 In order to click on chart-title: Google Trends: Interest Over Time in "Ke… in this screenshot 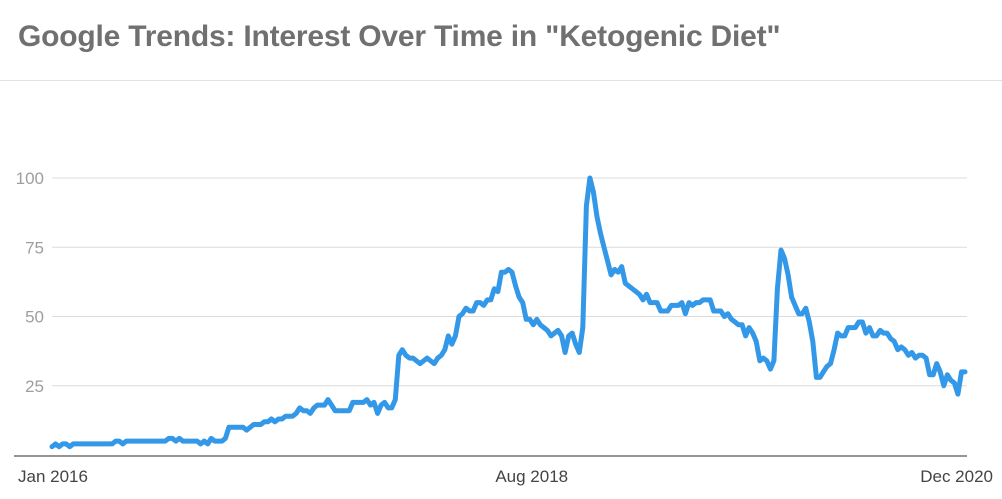, I will do `click(399, 36)`.